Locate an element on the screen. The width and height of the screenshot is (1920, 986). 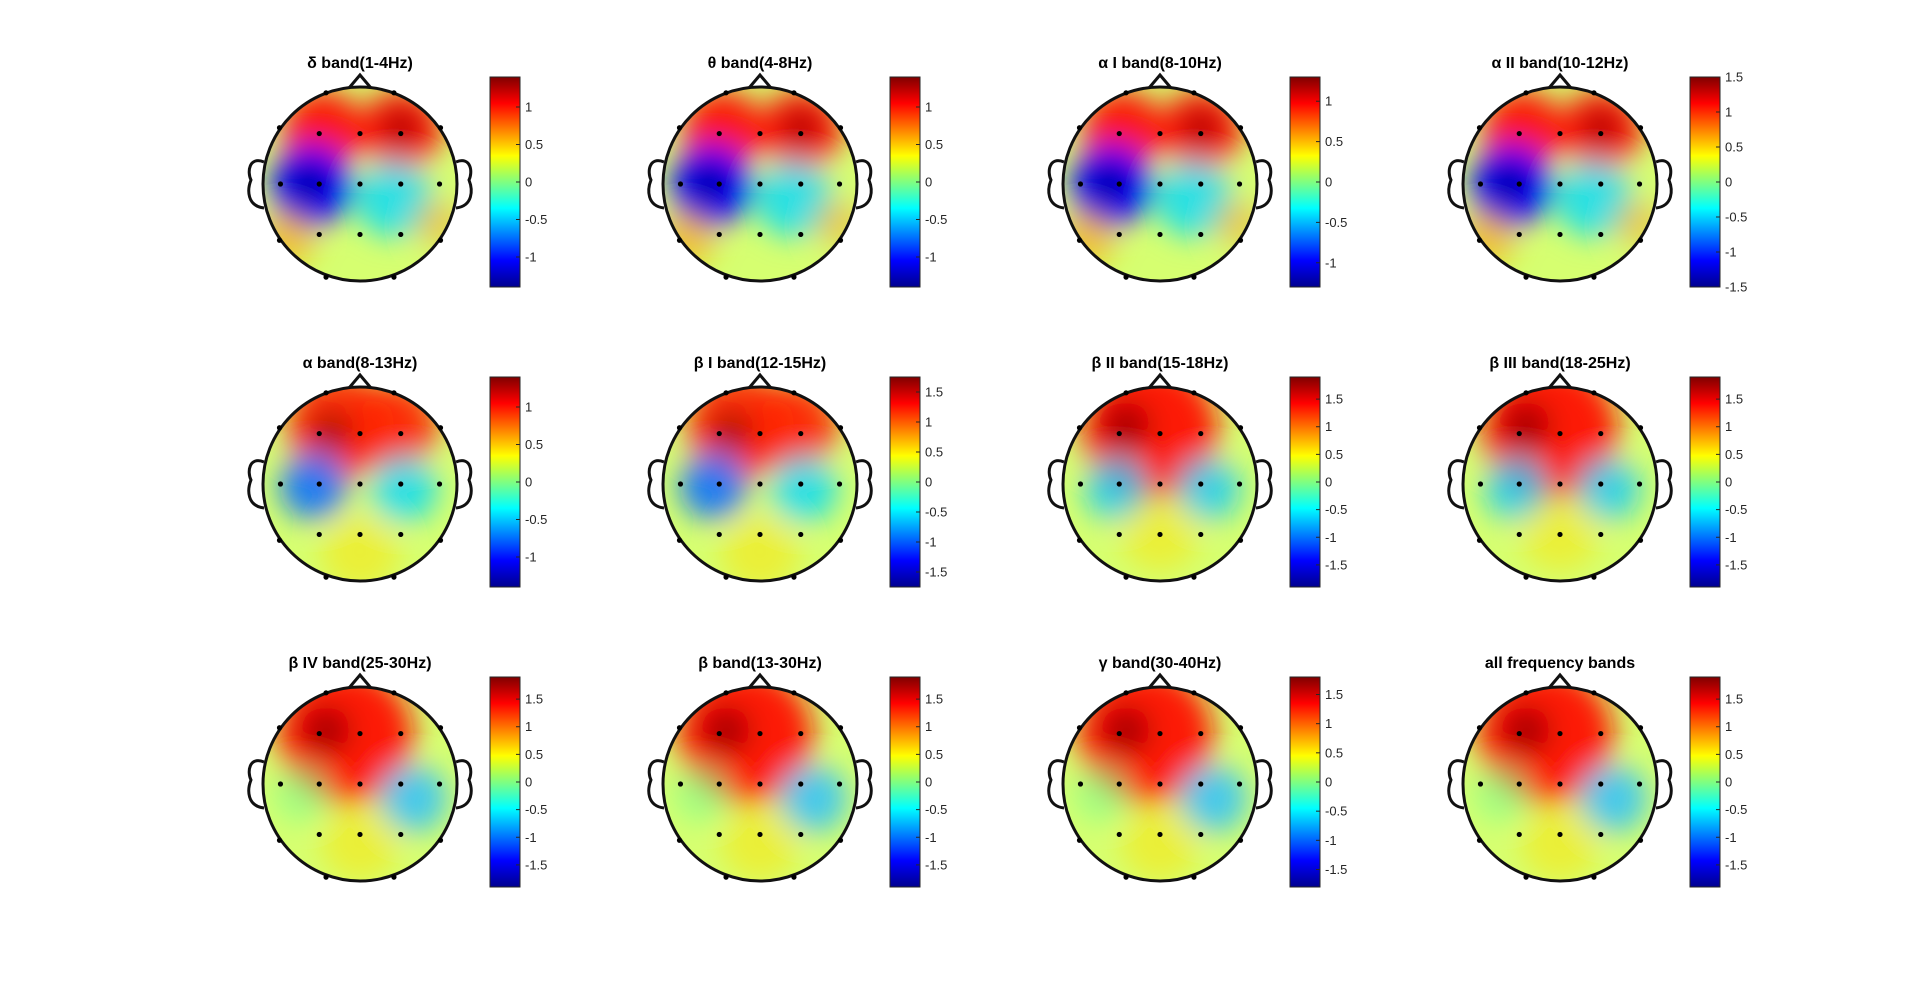
topoplot-panel: γ band(30-40Hz) 1.5 1 0.5 0 -0.5 -1 -1.5 is located at coordinates (1197, 771).